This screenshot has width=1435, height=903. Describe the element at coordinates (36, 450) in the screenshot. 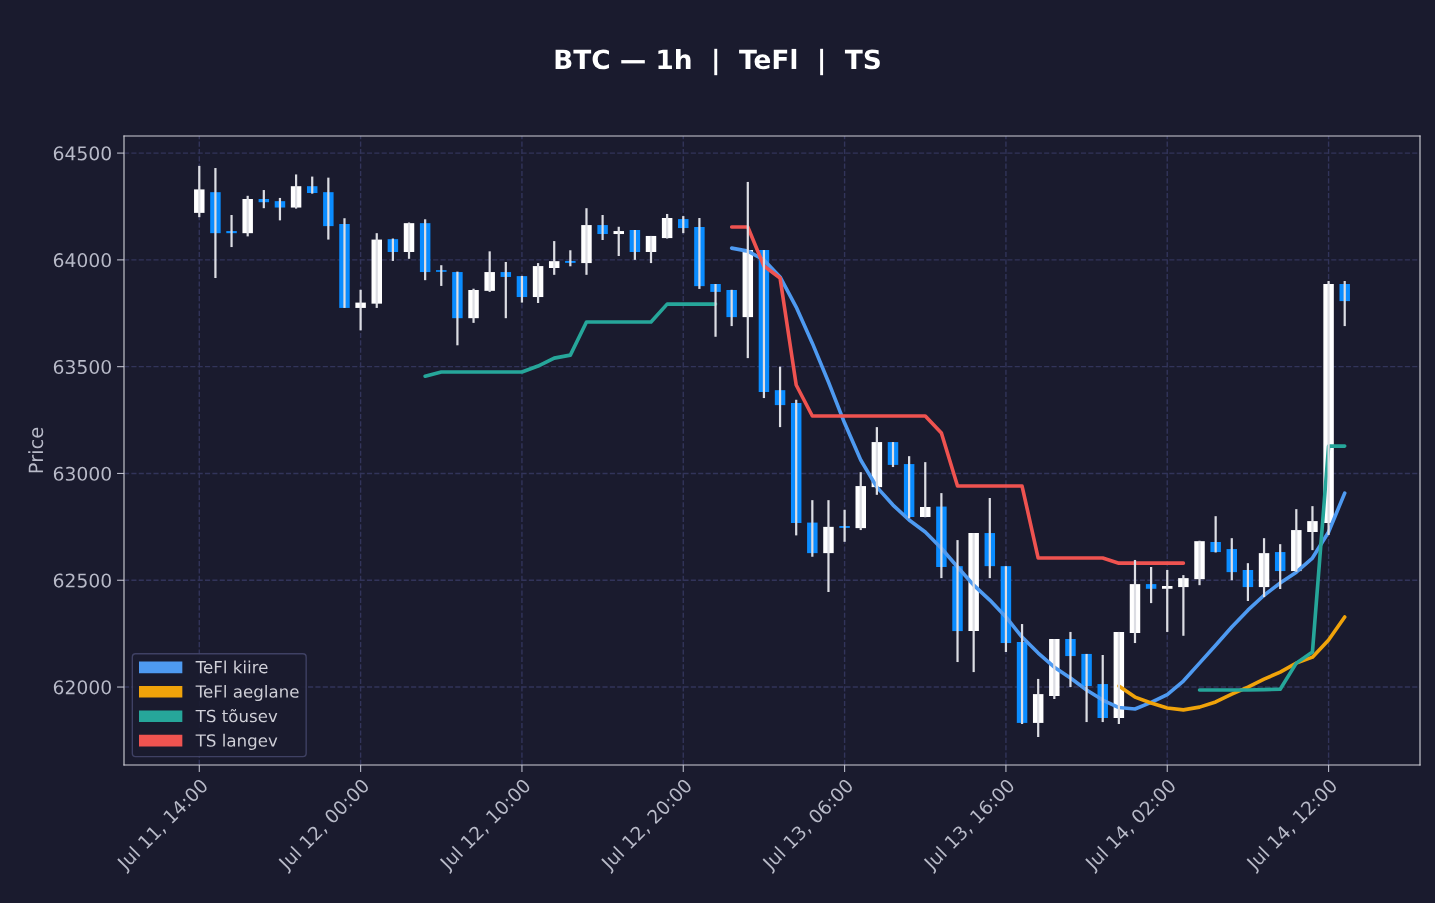

I see `y-axis-title: Price` at that location.